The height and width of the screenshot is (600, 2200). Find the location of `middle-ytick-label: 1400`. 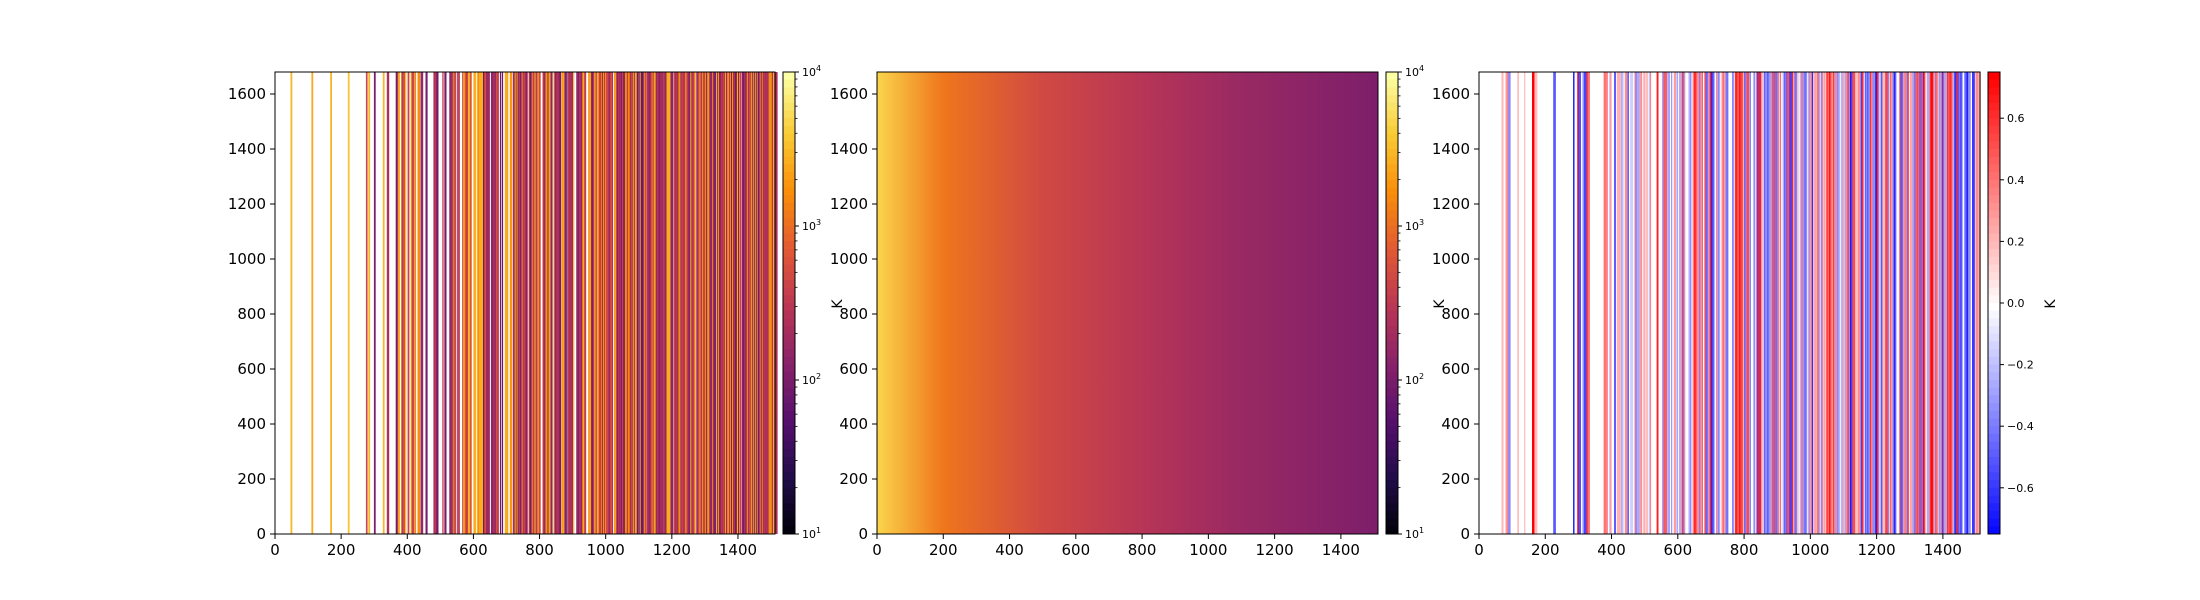

middle-ytick-label: 1400 is located at coordinates (849, 149).